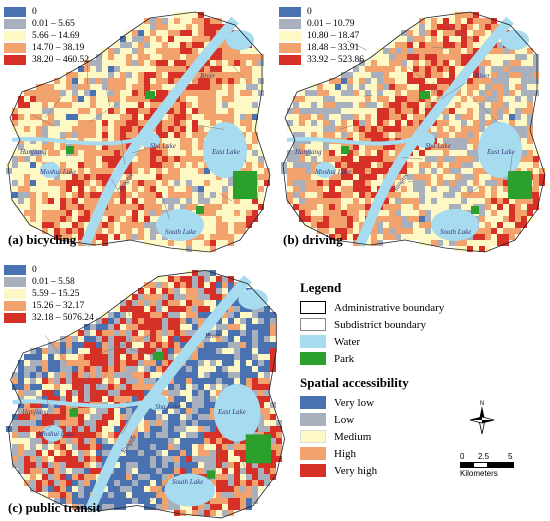  Describe the element at coordinates (344, 419) in the screenshot. I see `accessibility-label: Low` at that location.